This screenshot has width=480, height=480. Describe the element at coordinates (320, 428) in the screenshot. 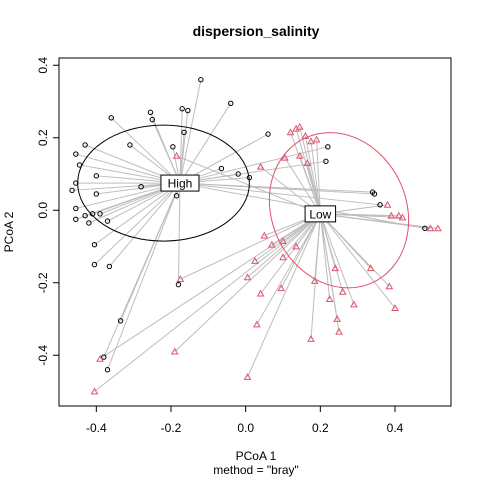

I see `x-tick-label: 0.2` at that location.